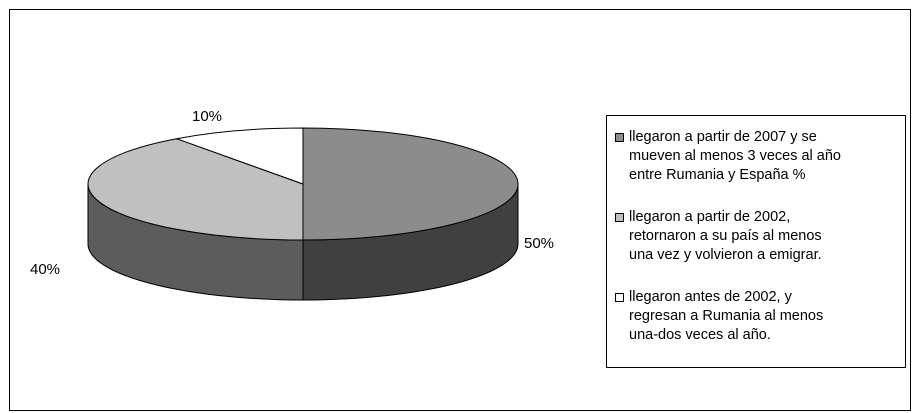 This screenshot has height=413, width=912. I want to click on data-label-1: 50%, so click(539, 243).